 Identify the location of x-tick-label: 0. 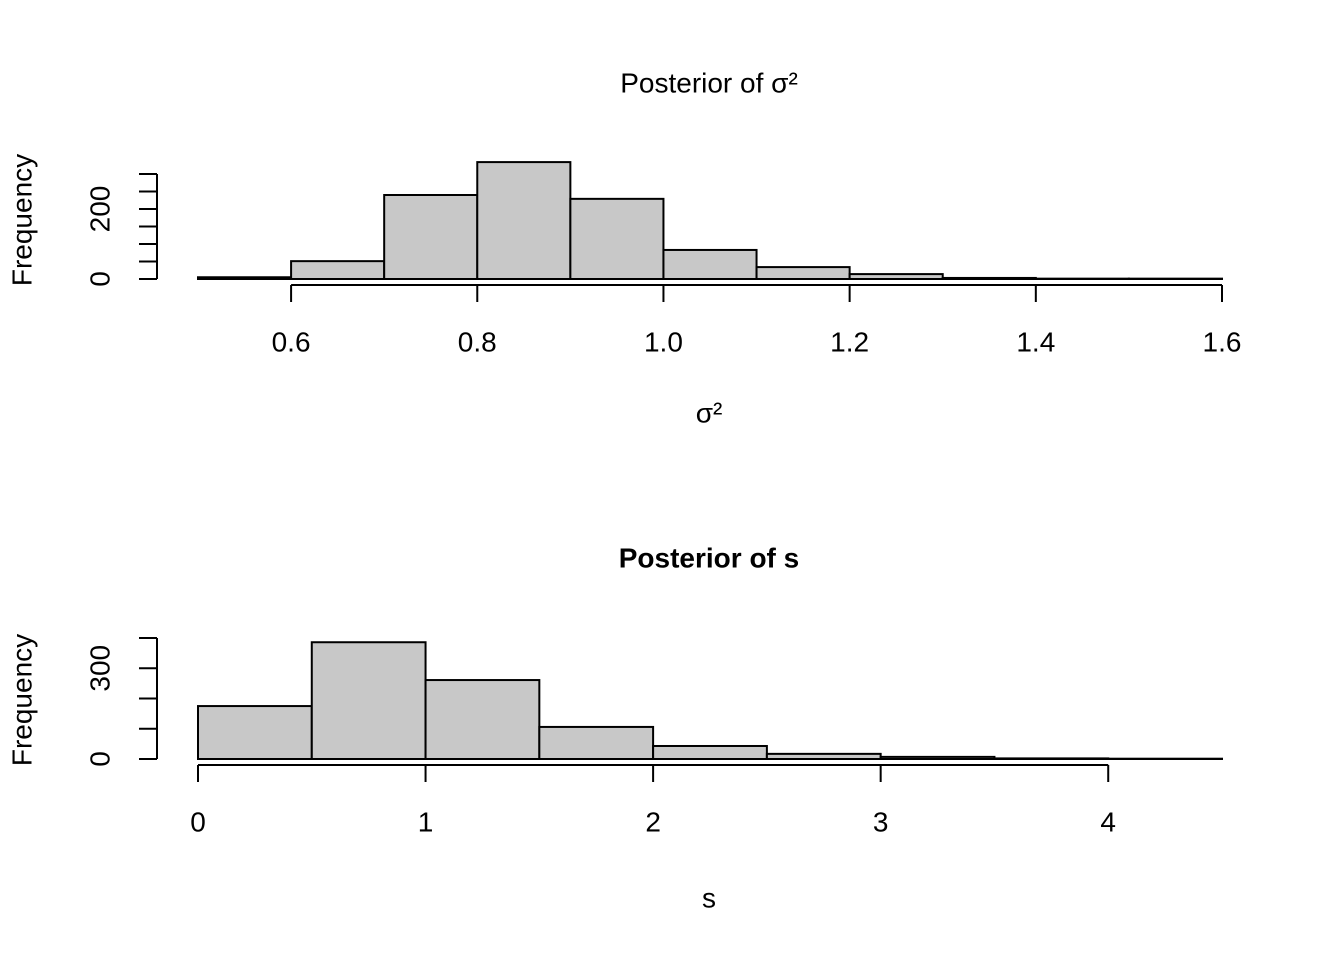
(198, 821).